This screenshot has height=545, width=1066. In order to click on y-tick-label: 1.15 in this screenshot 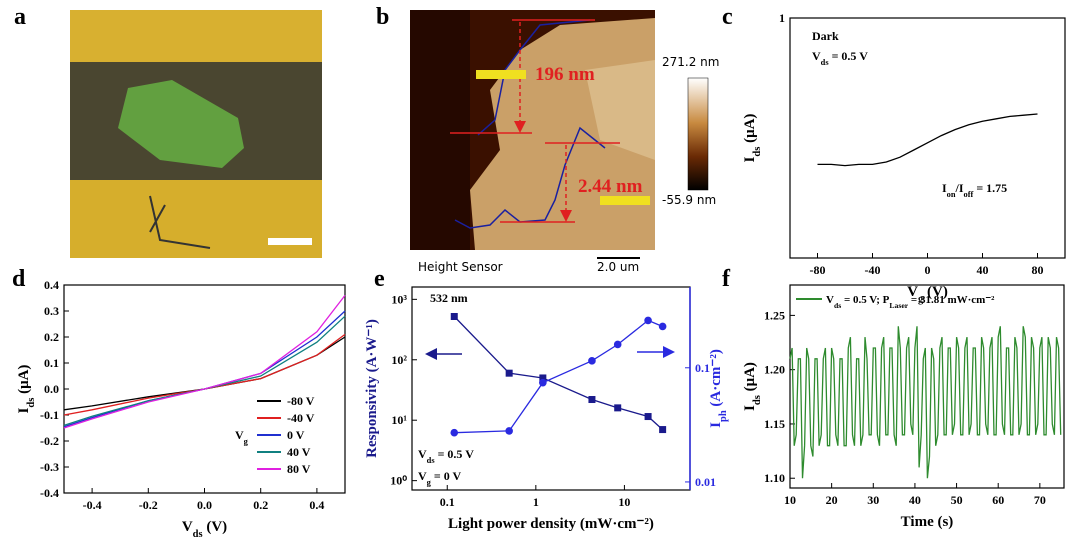, I will do `click(774, 424)`.